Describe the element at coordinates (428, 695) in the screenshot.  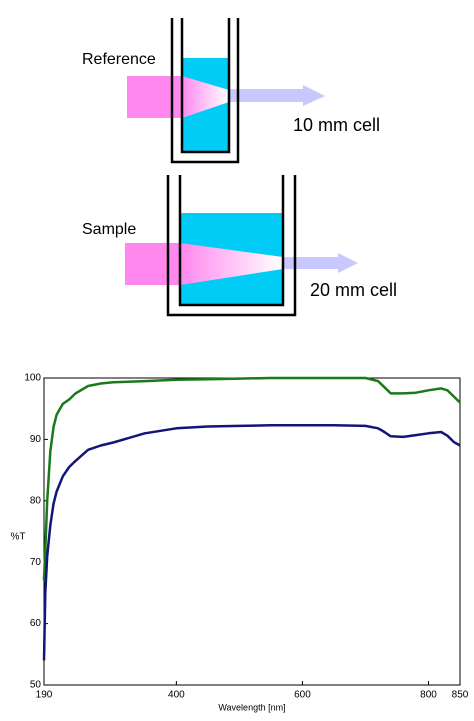
I see `x-tick-label: 800` at that location.